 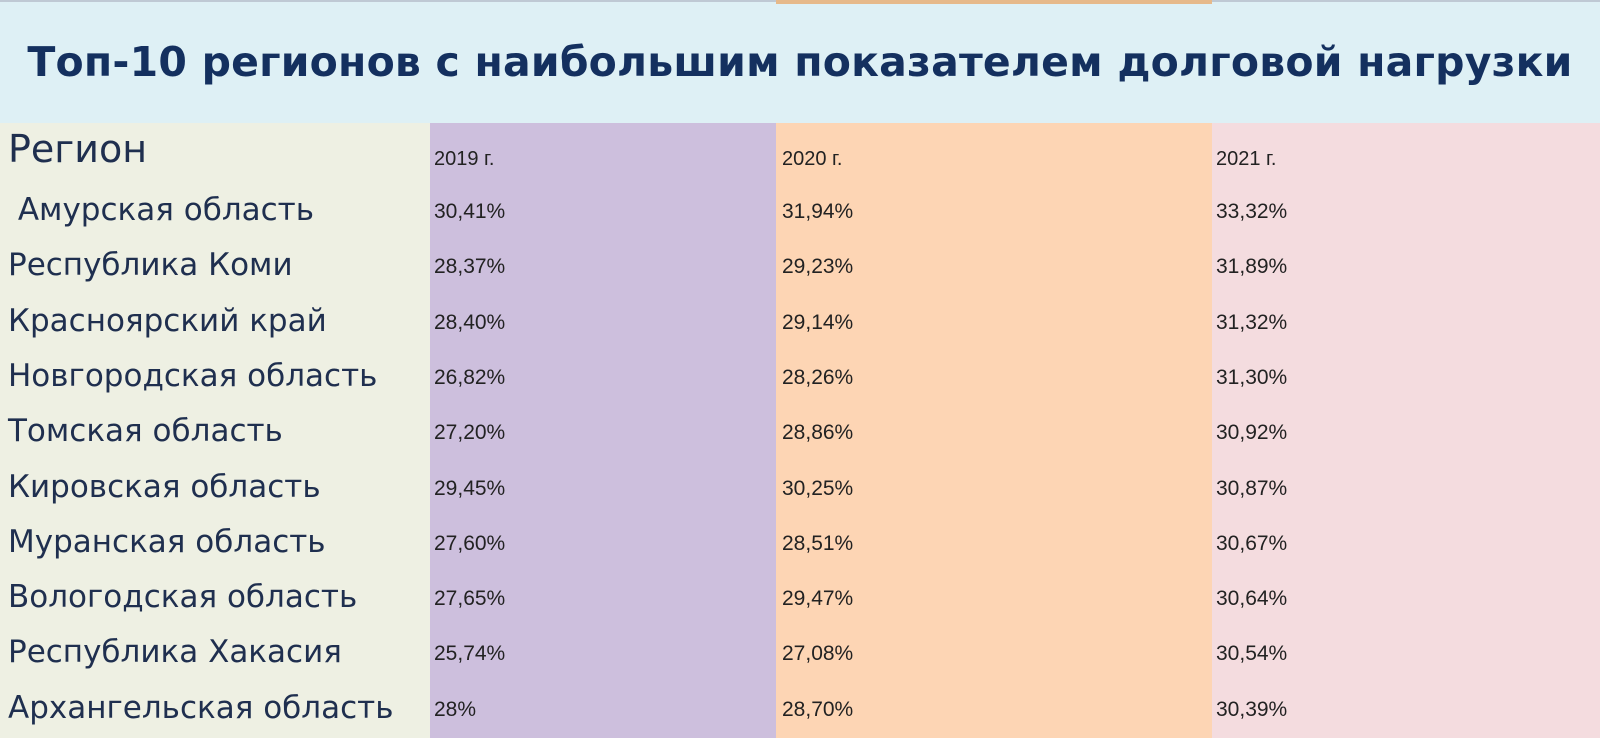 I want to click on region-name: Новгородская область, so click(x=193, y=375).